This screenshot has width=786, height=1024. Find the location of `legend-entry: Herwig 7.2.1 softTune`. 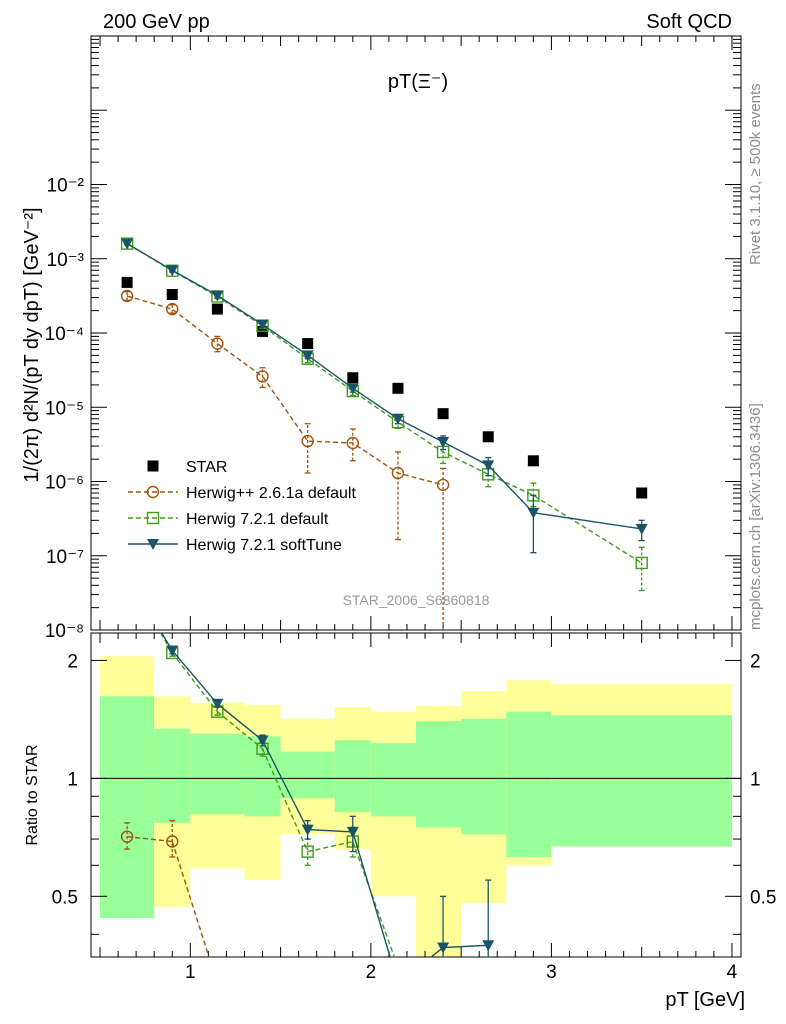

legend-entry: Herwig 7.2.1 softTune is located at coordinates (235, 545).